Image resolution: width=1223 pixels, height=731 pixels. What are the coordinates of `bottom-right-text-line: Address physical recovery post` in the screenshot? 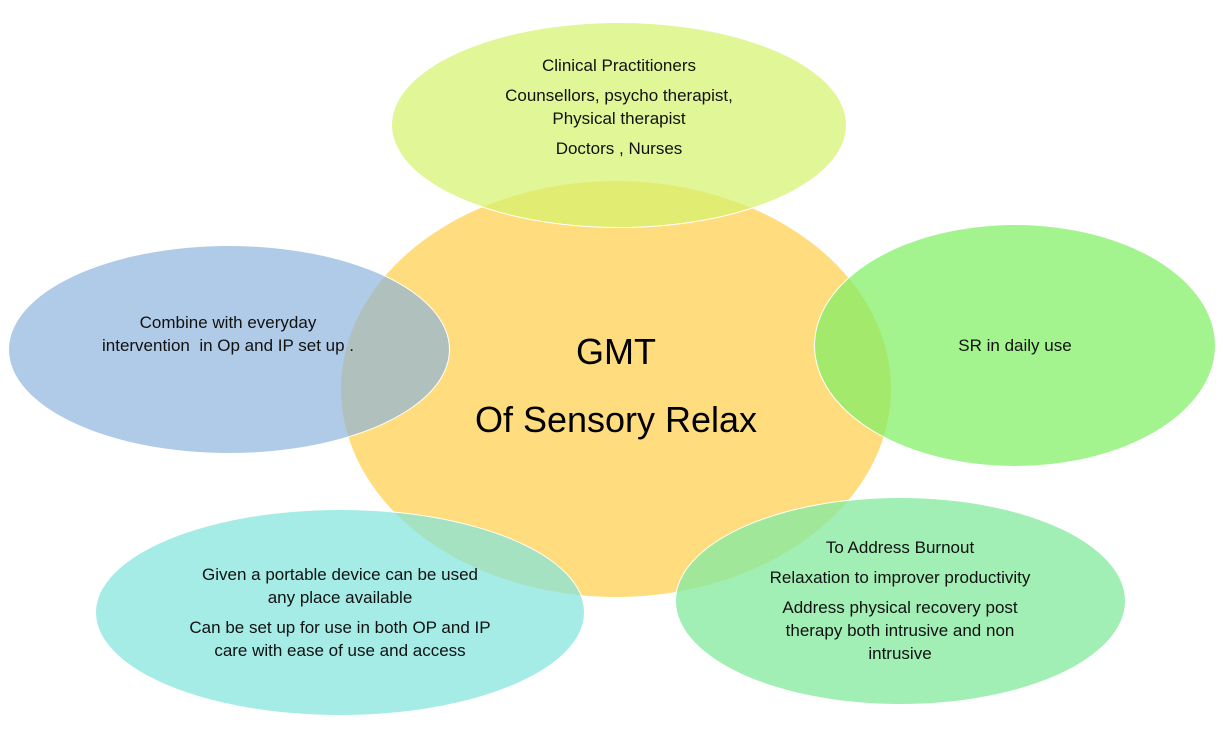 It's located at (900, 607).